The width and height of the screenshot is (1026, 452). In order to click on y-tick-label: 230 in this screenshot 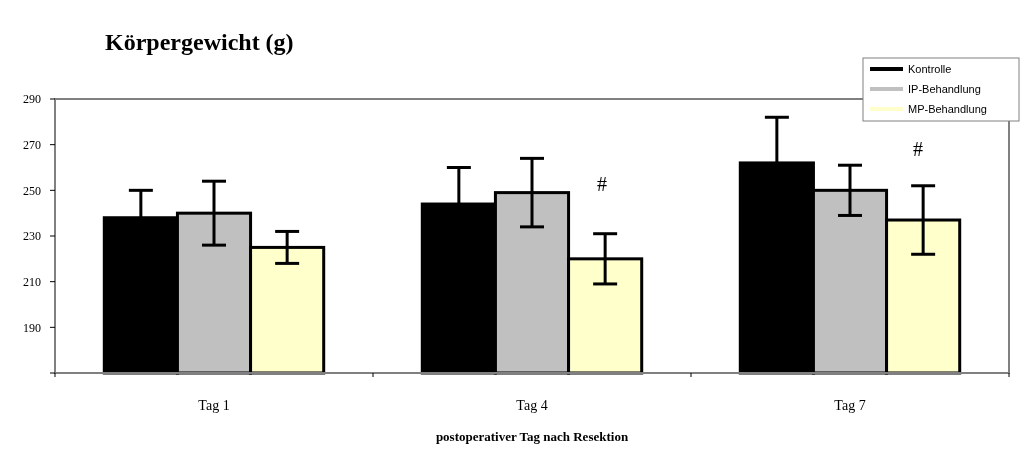, I will do `click(32, 236)`.